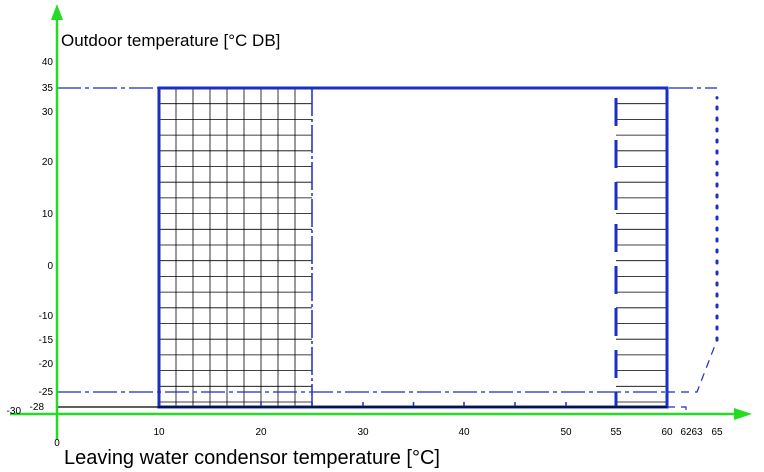 The width and height of the screenshot is (764, 472). I want to click on x-tick-label: 63, so click(697, 432).